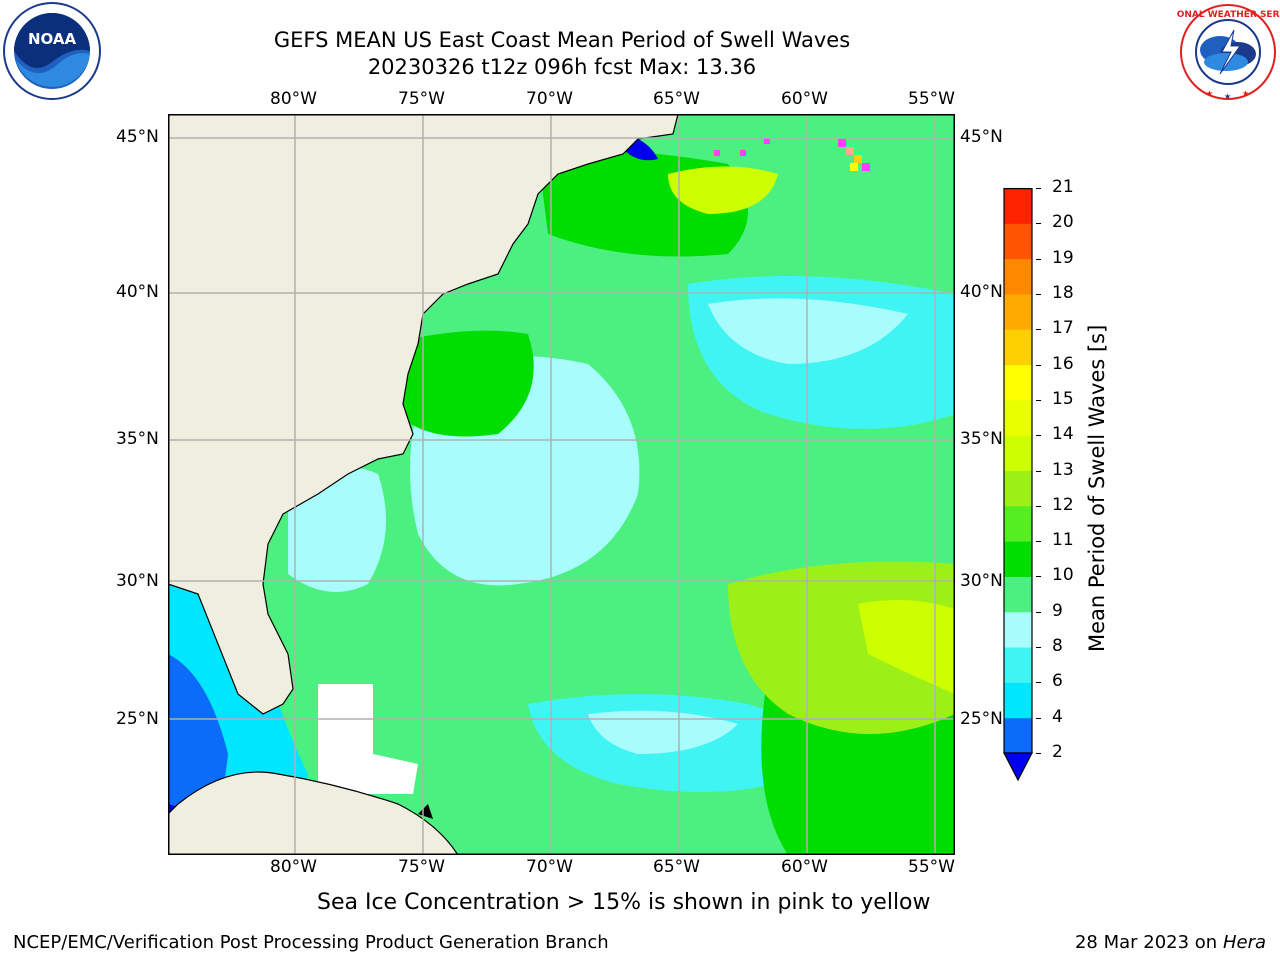 This screenshot has height=960, width=1280. Describe the element at coordinates (293, 99) in the screenshot. I see `lon-label-top: 80°W` at that location.